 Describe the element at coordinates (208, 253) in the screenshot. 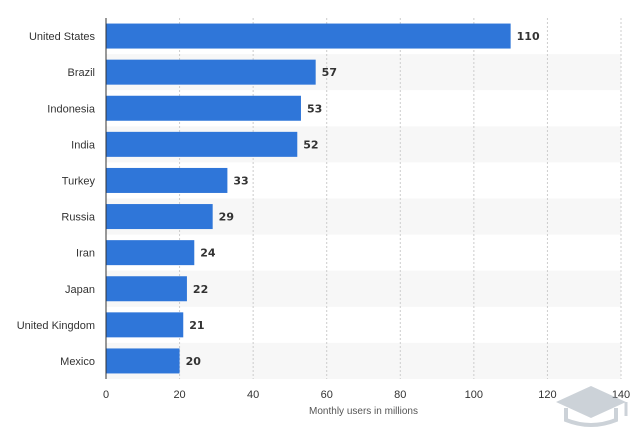

I see `data-label: 24` at that location.